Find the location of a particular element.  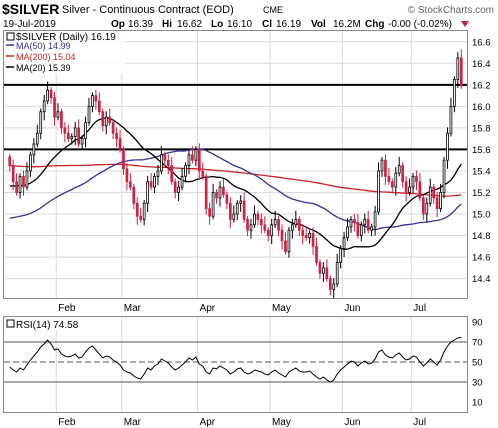

rsi-reference-lines is located at coordinates (235, 362).